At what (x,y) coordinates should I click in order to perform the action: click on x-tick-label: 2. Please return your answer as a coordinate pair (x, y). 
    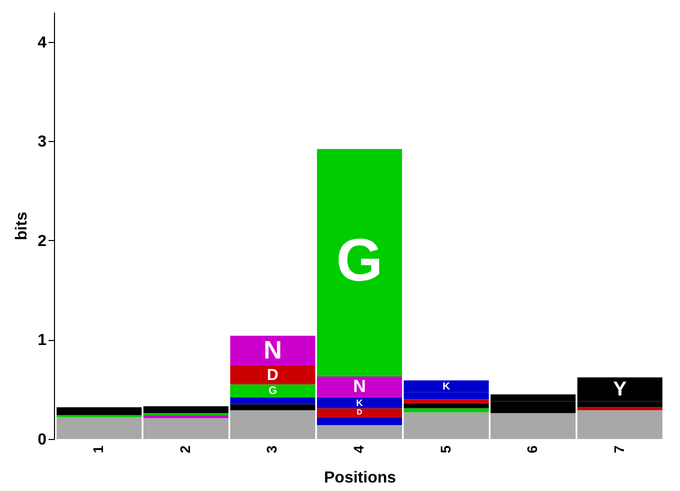
    Looking at the image, I should click on (184, 449).